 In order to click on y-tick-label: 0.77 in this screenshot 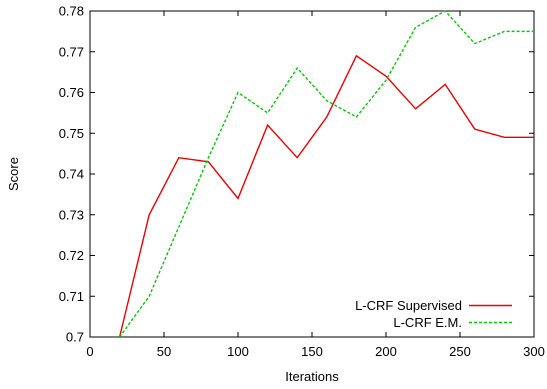, I will do `click(71, 51)`.